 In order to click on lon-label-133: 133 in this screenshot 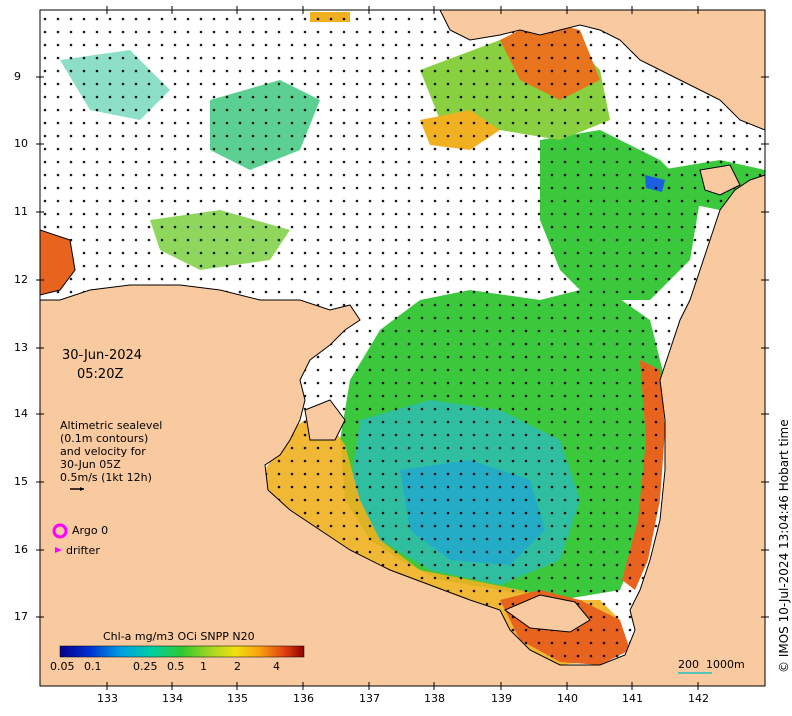, I will do `click(107, 698)`.